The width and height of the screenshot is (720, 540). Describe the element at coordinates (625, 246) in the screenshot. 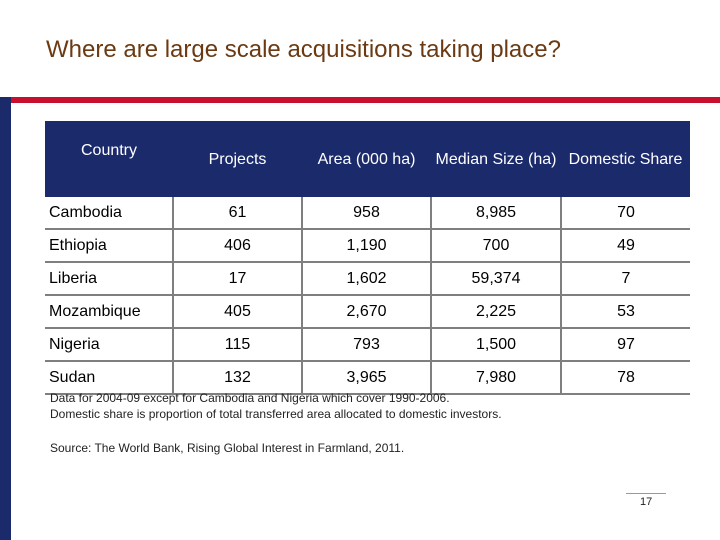

I see `cell-domestic-share: 49` at that location.